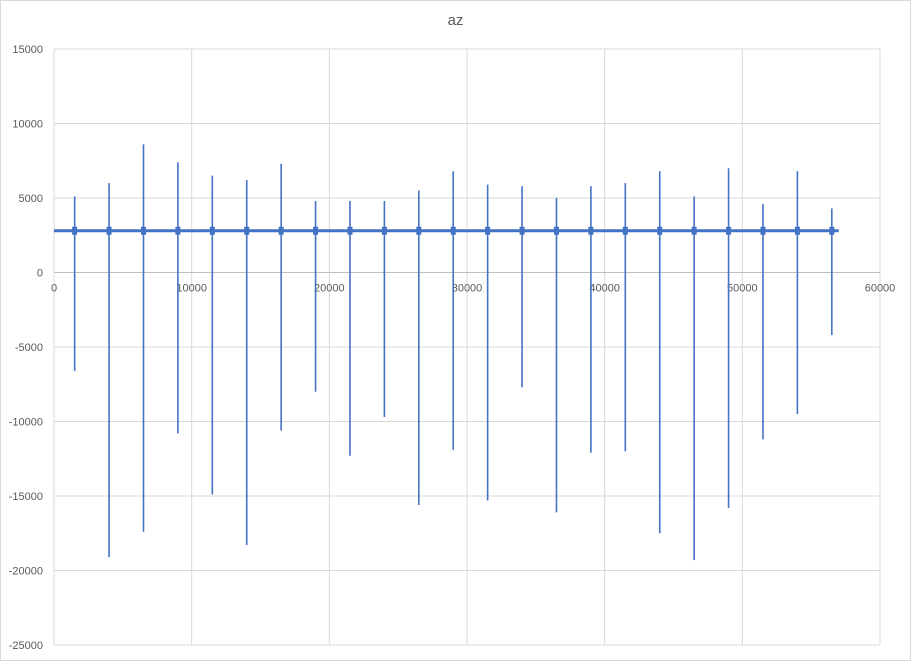 This screenshot has width=911, height=661. I want to click on y-tick-label: -10000, so click(26, 423).